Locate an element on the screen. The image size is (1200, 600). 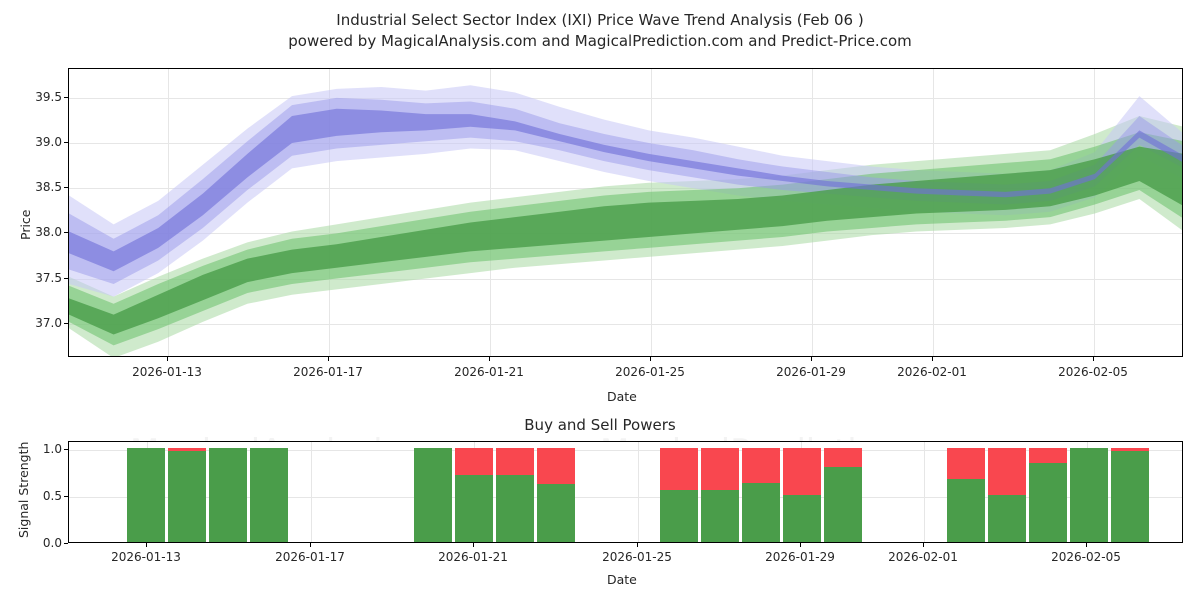
y-tick-label: 1.0 is located at coordinates (52, 448).